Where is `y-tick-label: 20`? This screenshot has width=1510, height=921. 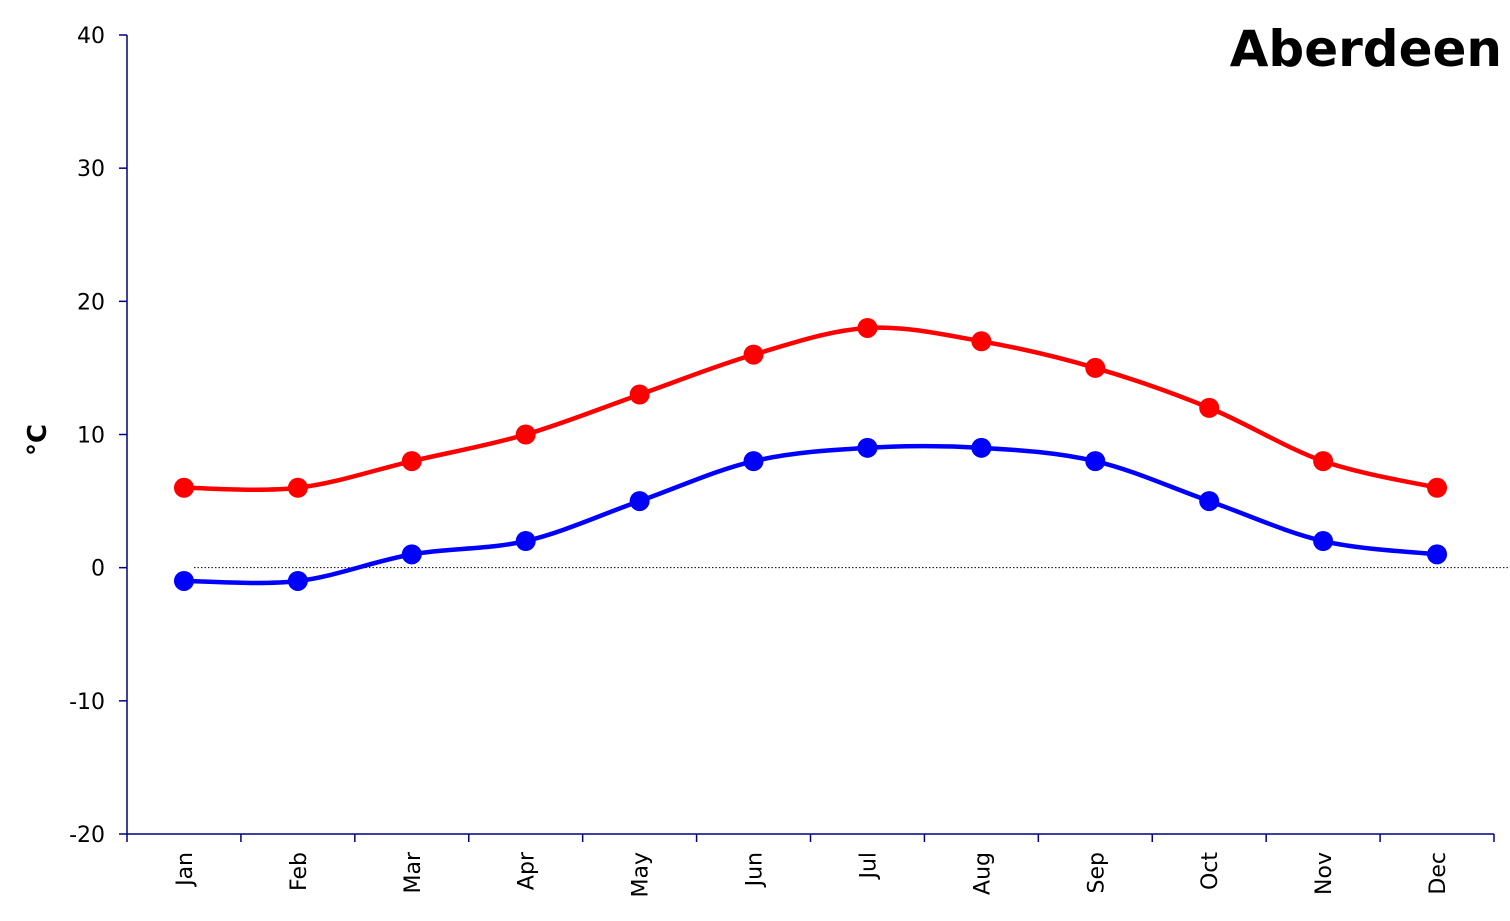 y-tick-label: 20 is located at coordinates (91, 302).